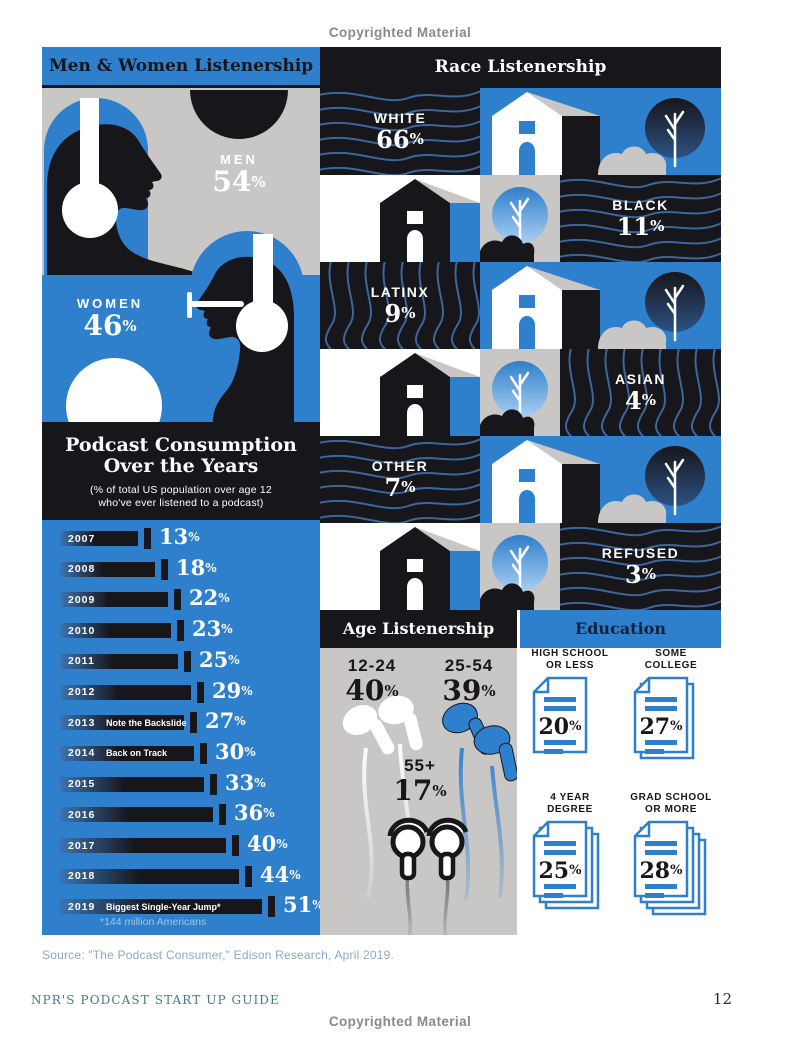  What do you see at coordinates (561, 871) in the screenshot?
I see `education-value: 25%` at bounding box center [561, 871].